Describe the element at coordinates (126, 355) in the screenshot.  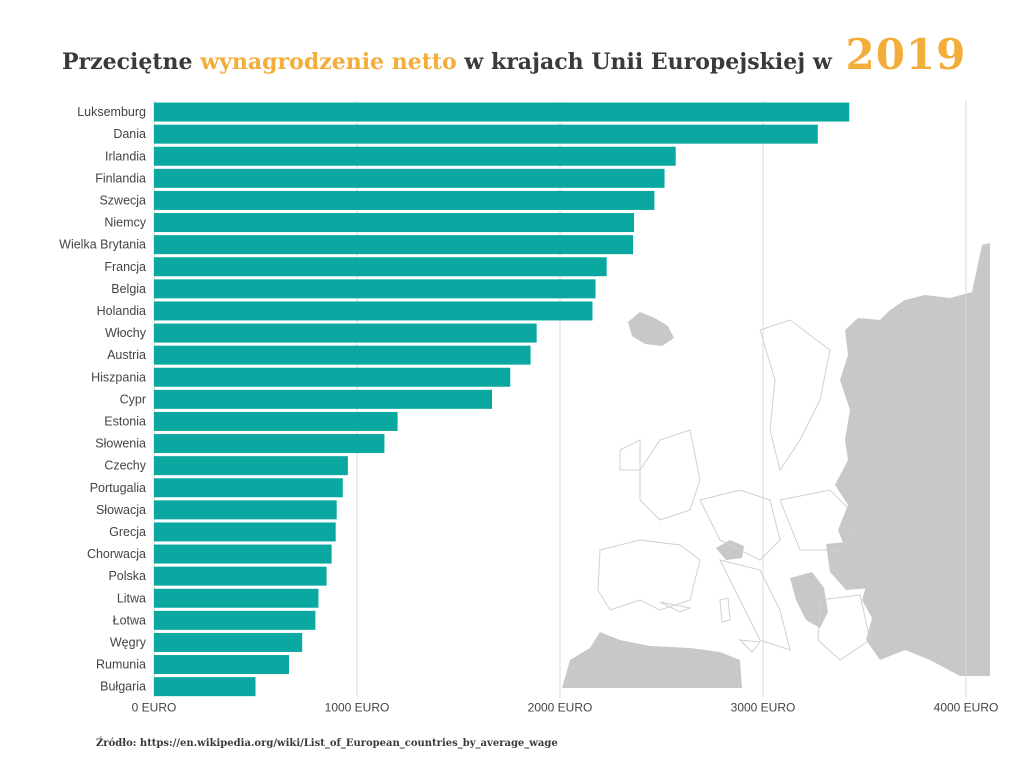
I see `category-label: Austria` at that location.